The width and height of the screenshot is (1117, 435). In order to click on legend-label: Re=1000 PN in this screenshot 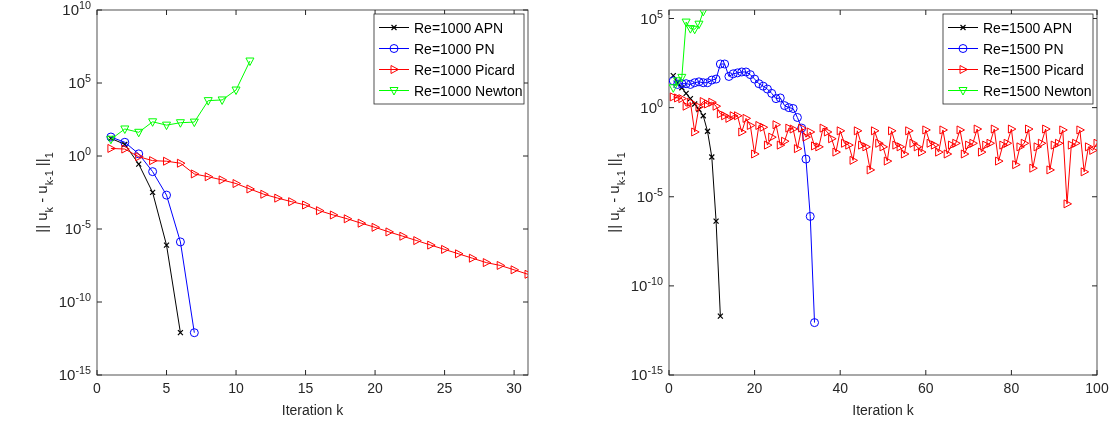, I will do `click(454, 48)`.